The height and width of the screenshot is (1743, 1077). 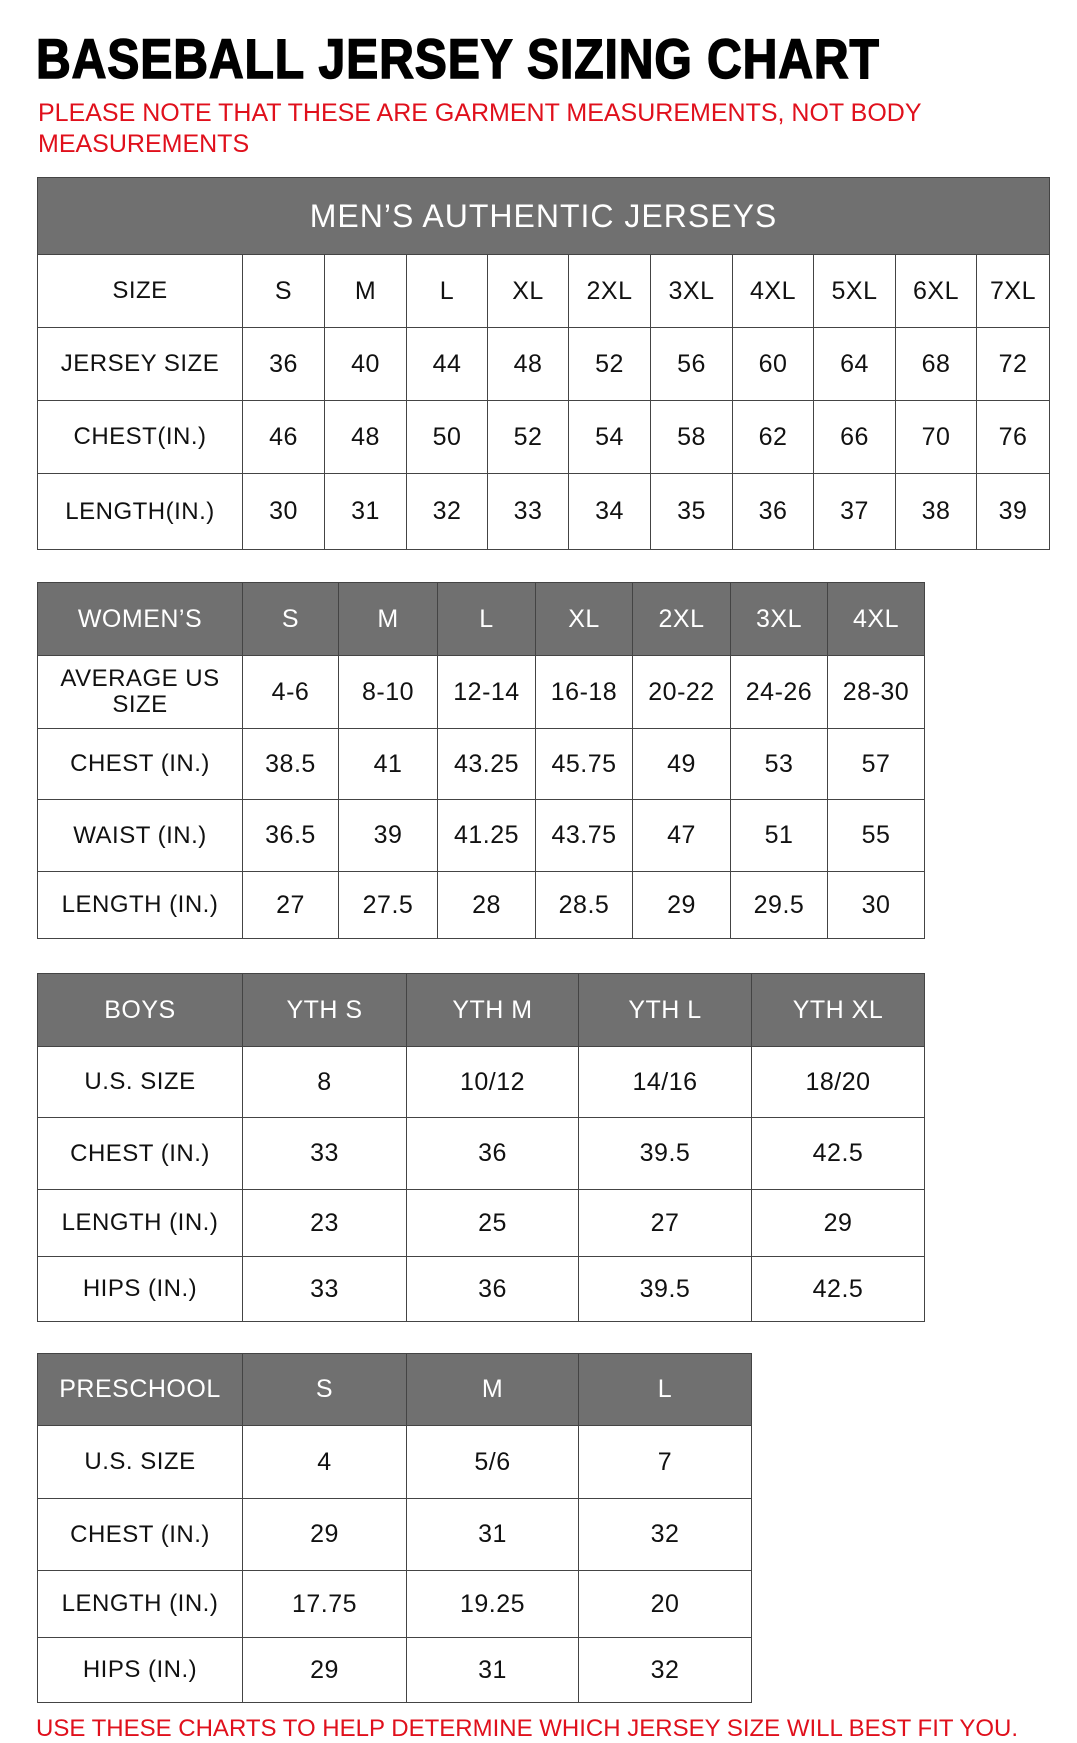 I want to click on table-row: LENGTH (IN.) 17.75 19.25 20, so click(x=394, y=1604).